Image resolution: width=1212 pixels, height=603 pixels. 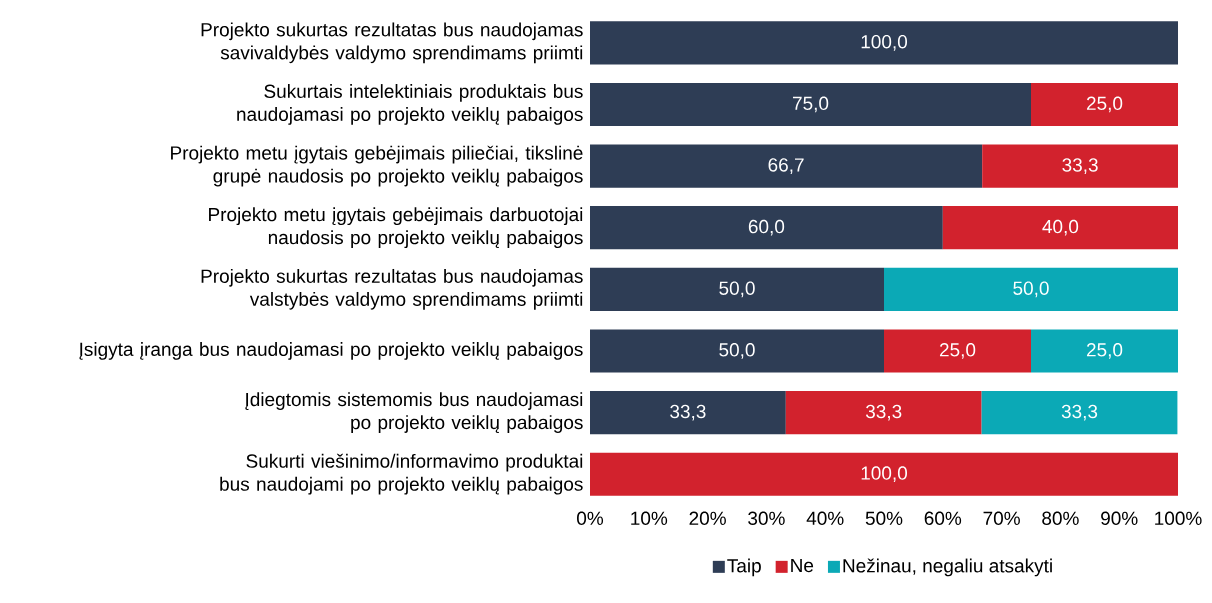 What do you see at coordinates (377, 166) in the screenshot?
I see `y-tick-label: Projekto metu įgytais gebėjimais piliečiai, tikslinė grupė naudosis po projekto veiklų pabaigos` at bounding box center [377, 166].